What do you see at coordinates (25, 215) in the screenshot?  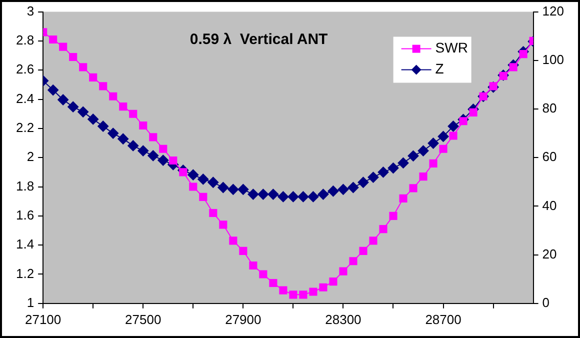 I see `y-tick-label: 1.6` at bounding box center [25, 215].